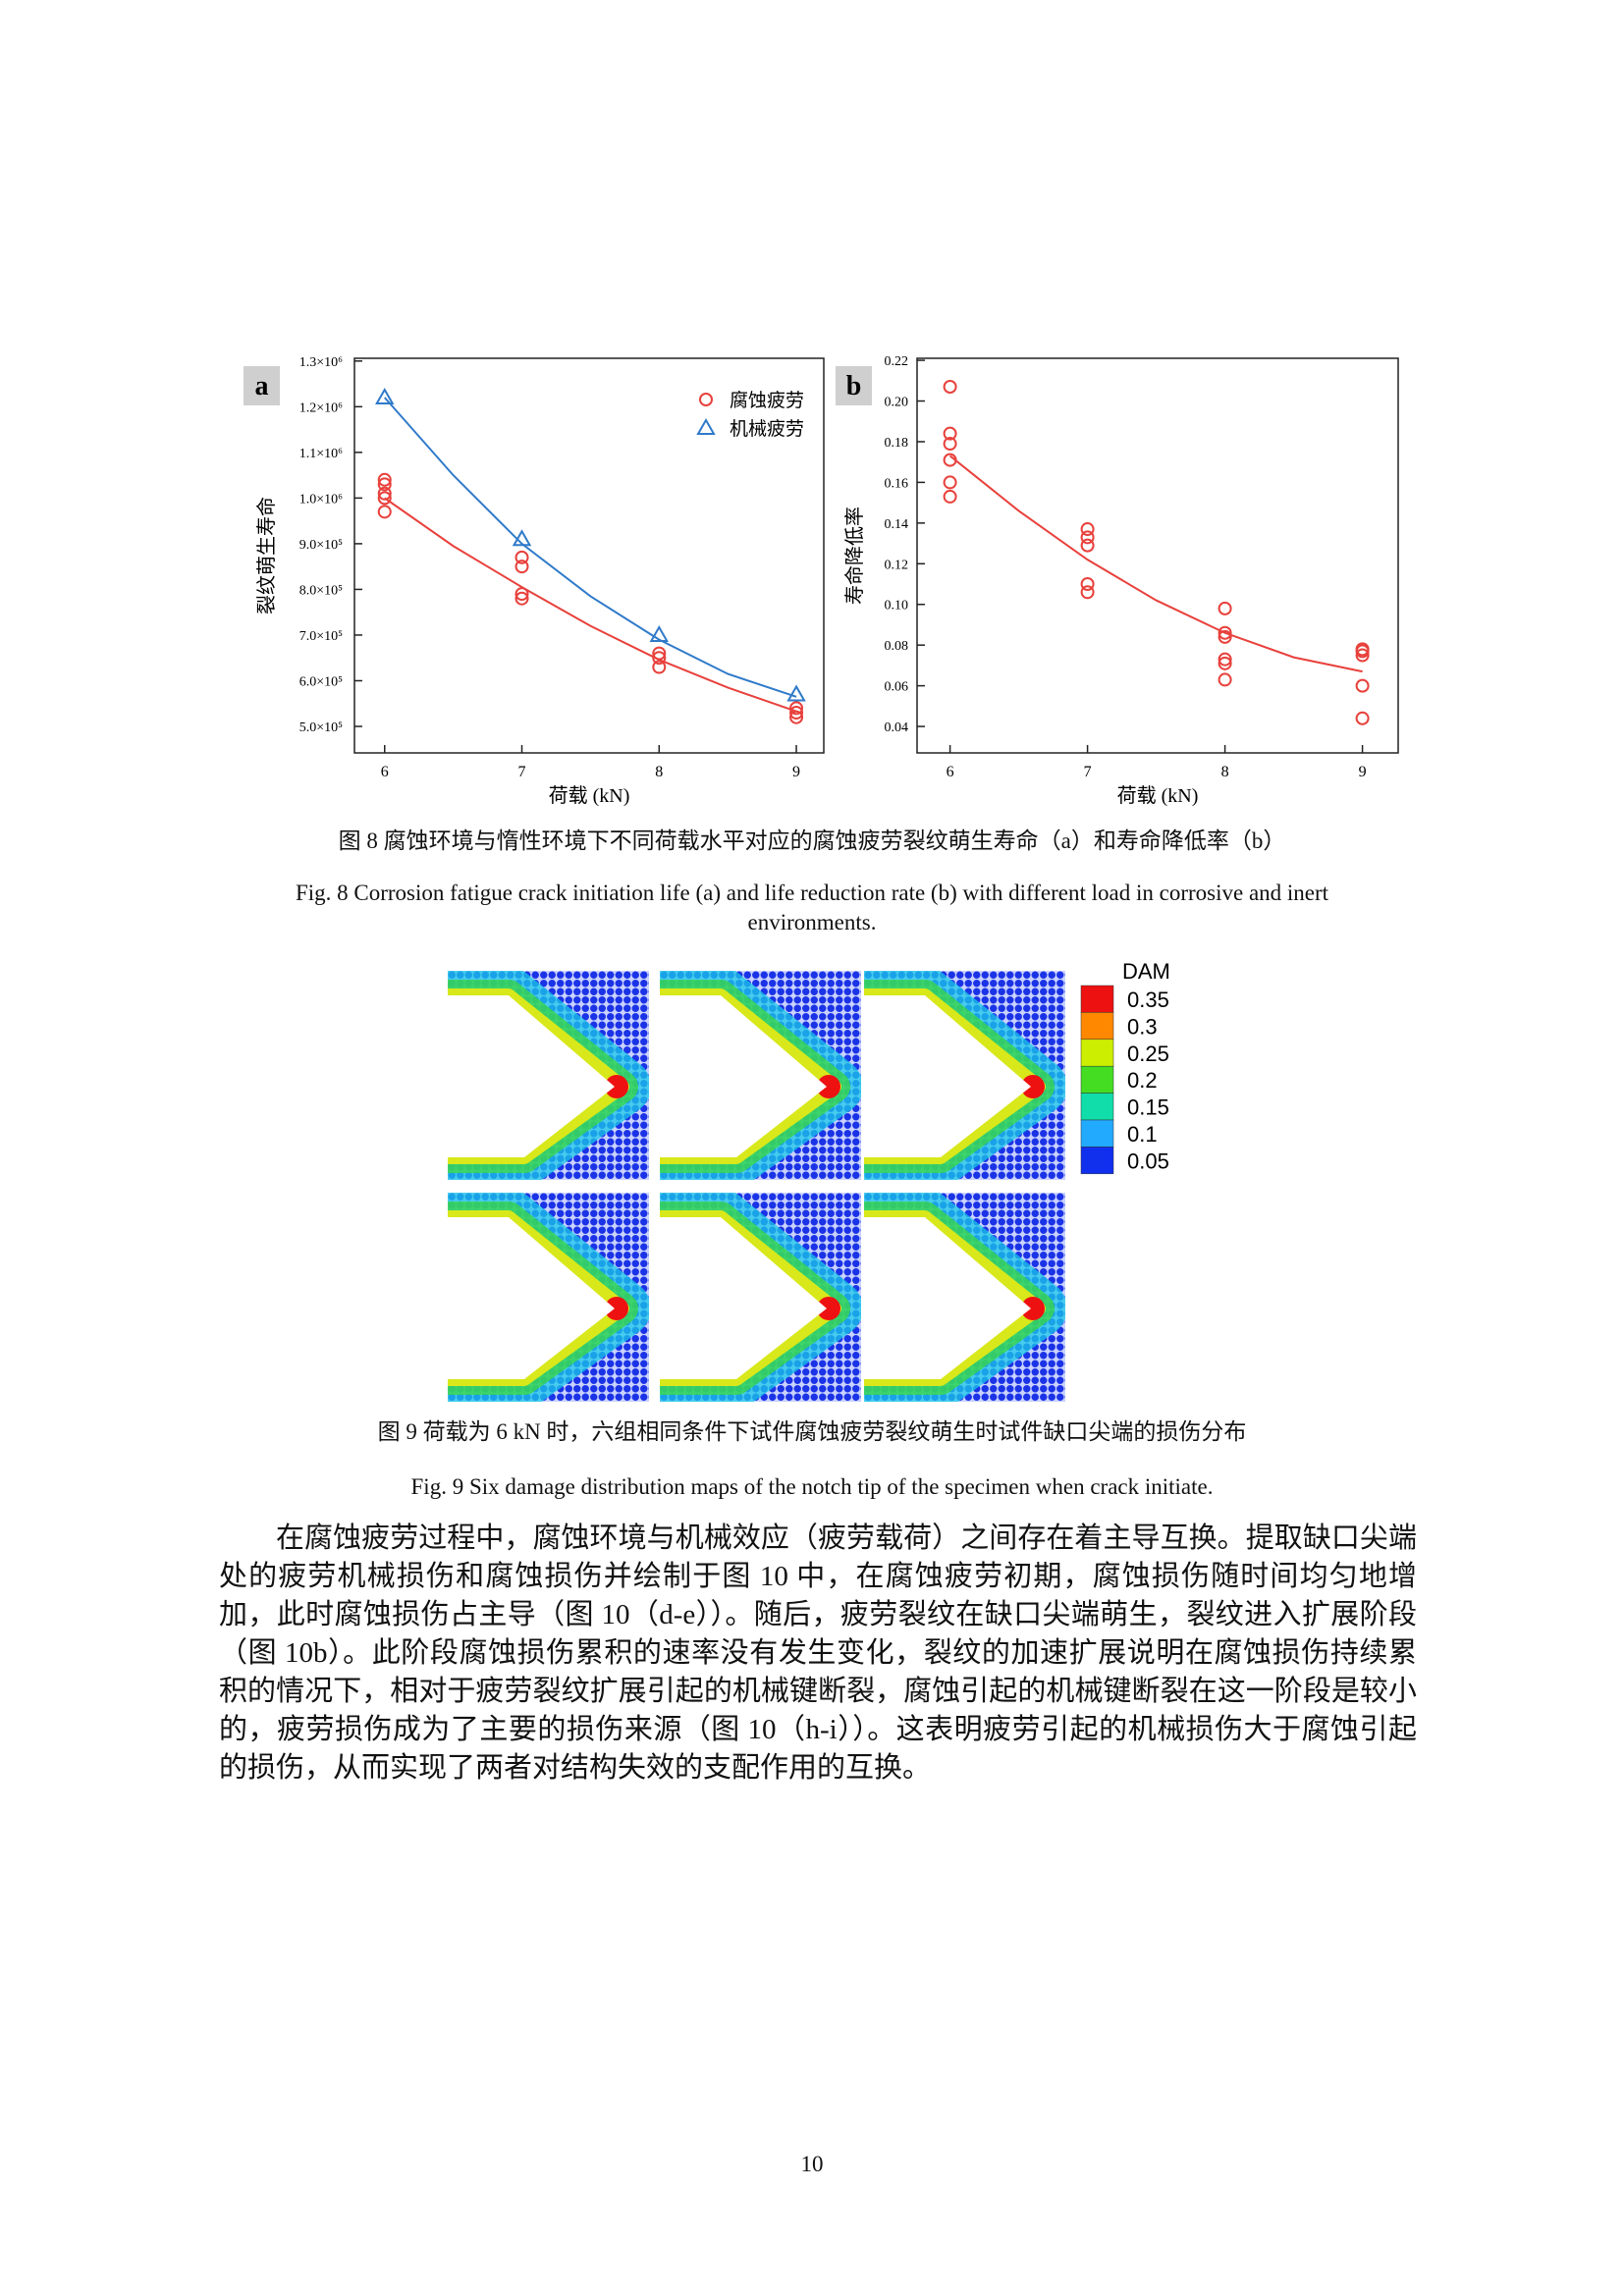 Image resolution: width=1624 pixels, height=2296 pixels. I want to click on y-tick-label: 8.0×10⁵, so click(321, 591).